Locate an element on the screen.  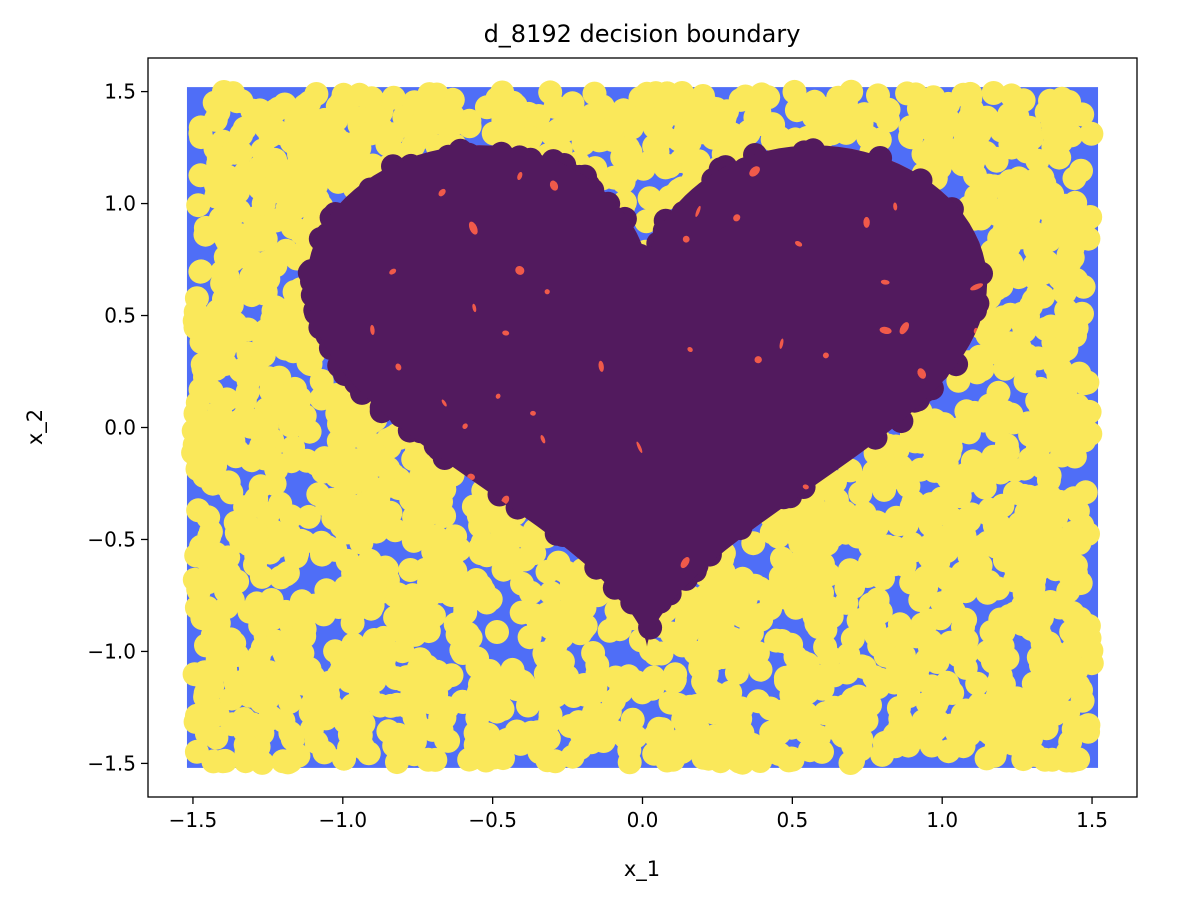
x-axis-label: x_1 is located at coordinates (642, 869).